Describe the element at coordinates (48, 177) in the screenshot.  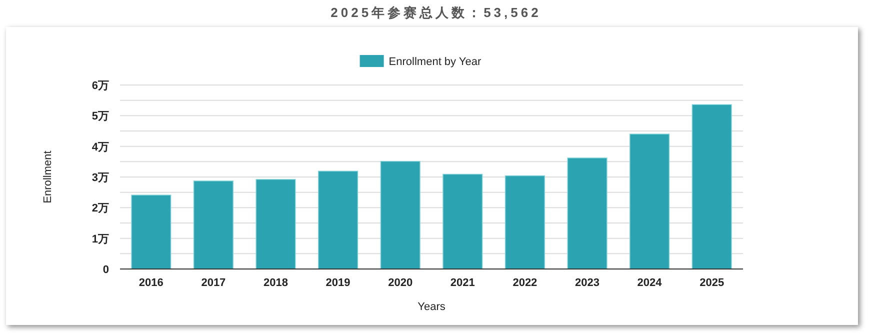
I see `y-axis-title: Enrollment` at that location.